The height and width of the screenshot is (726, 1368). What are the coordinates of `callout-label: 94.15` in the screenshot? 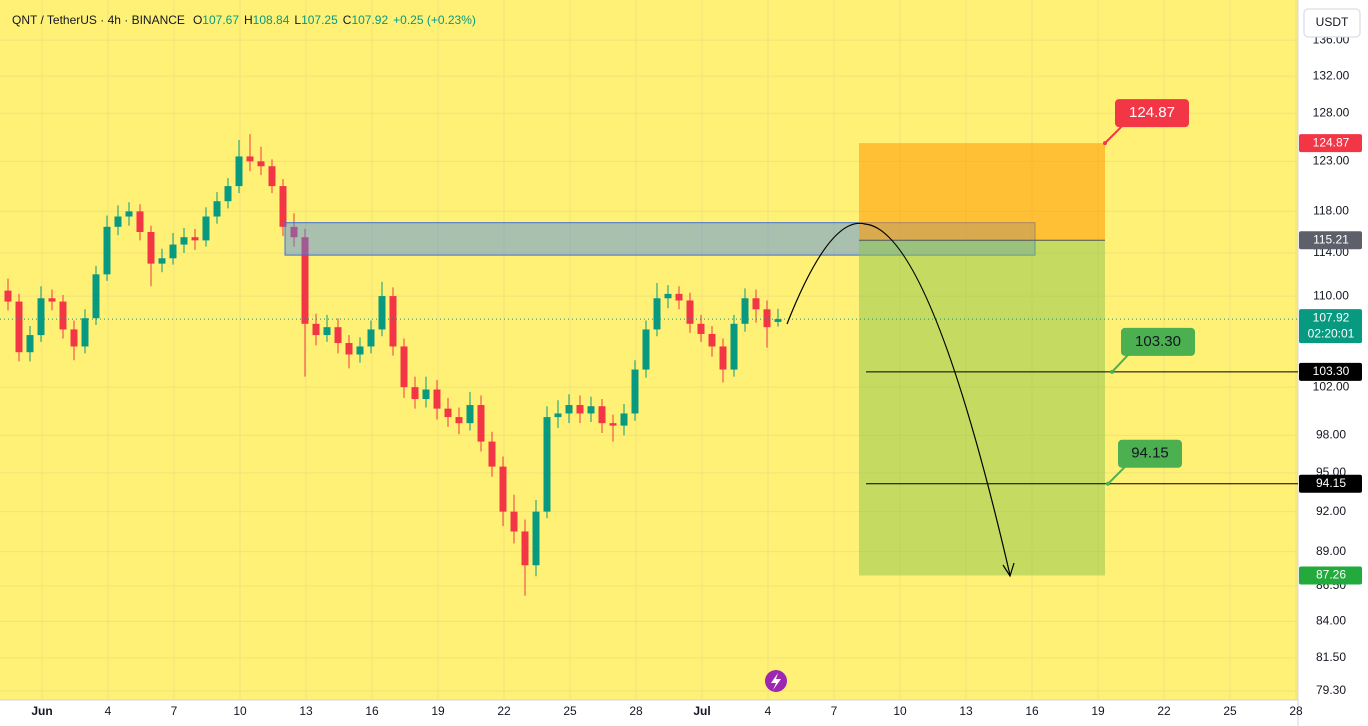 It's located at (1150, 453).